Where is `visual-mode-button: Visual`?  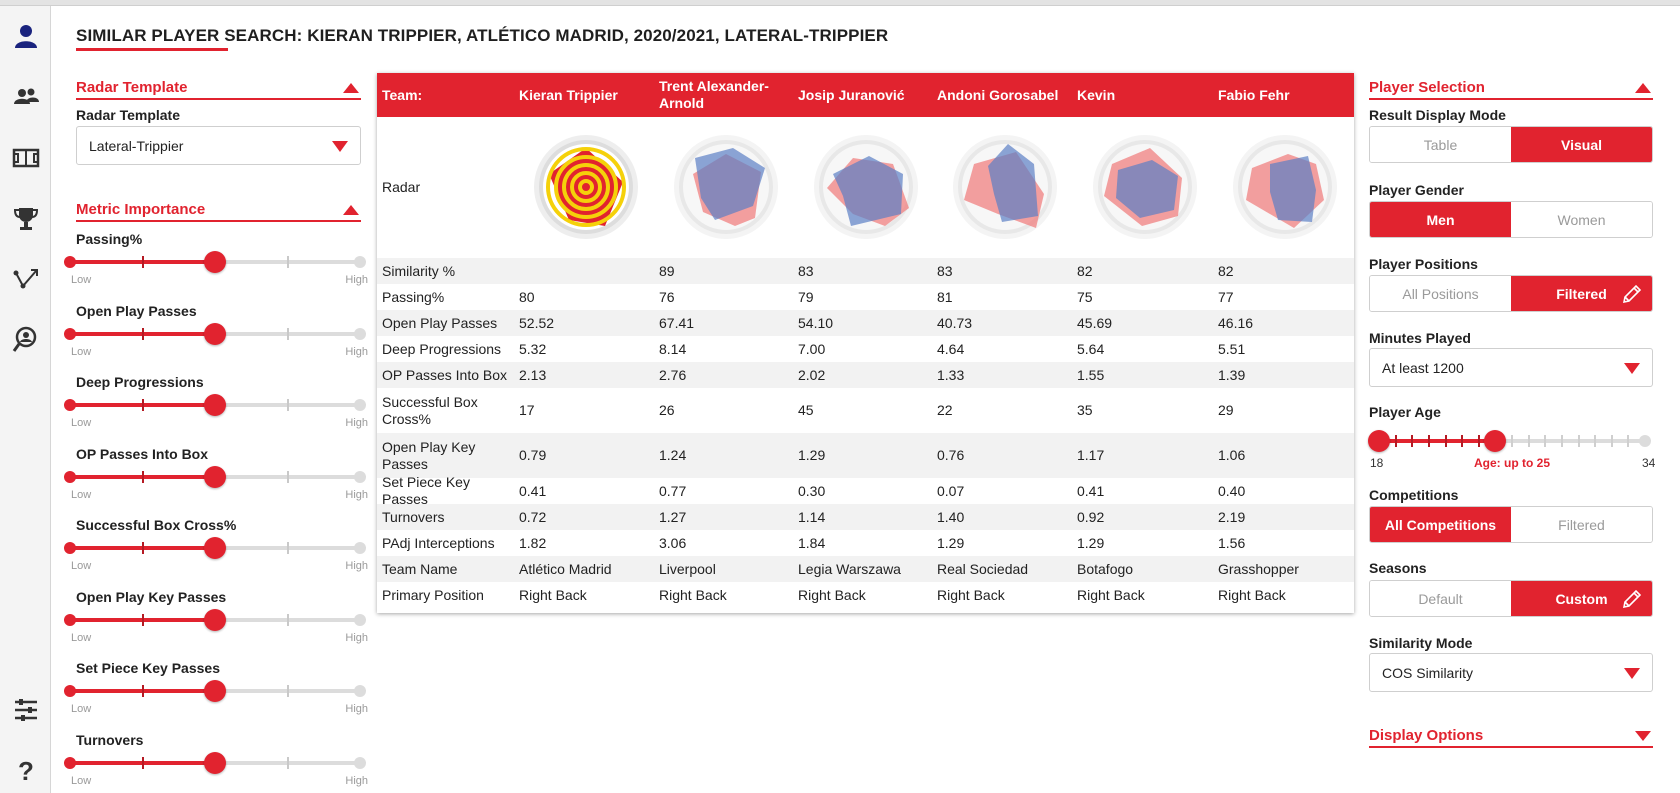 visual-mode-button: Visual is located at coordinates (1581, 144).